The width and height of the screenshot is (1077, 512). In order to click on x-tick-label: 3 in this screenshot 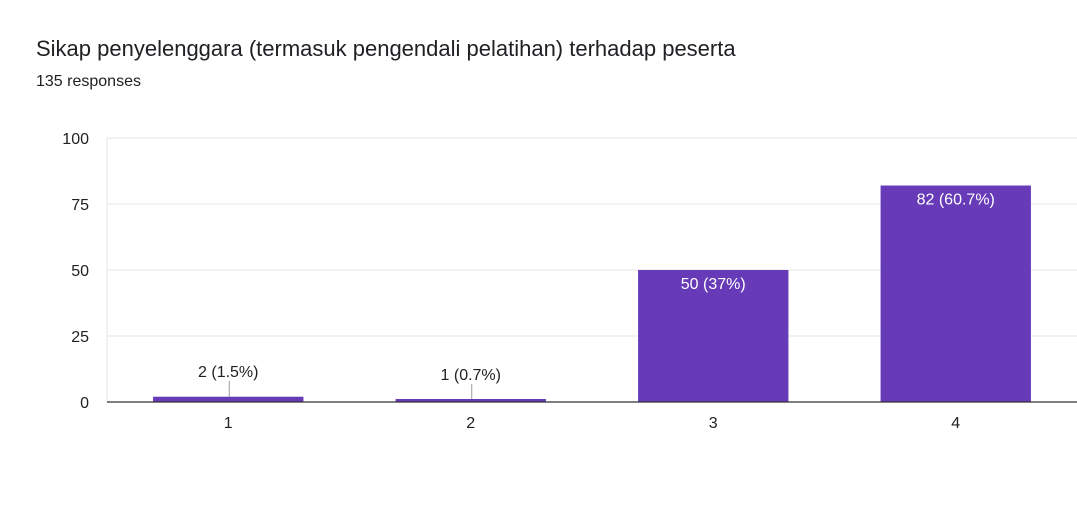, I will do `click(713, 423)`.